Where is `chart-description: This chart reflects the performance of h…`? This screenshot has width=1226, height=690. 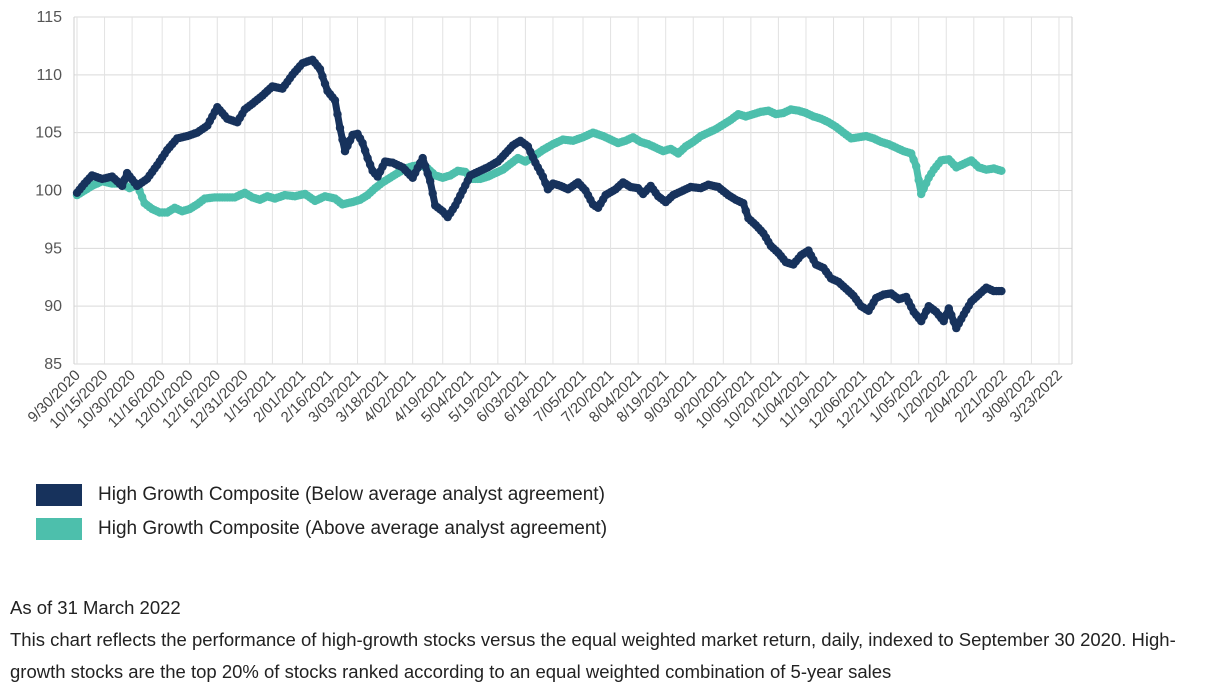 chart-description: This chart reflects the performance of h… is located at coordinates (593, 655).